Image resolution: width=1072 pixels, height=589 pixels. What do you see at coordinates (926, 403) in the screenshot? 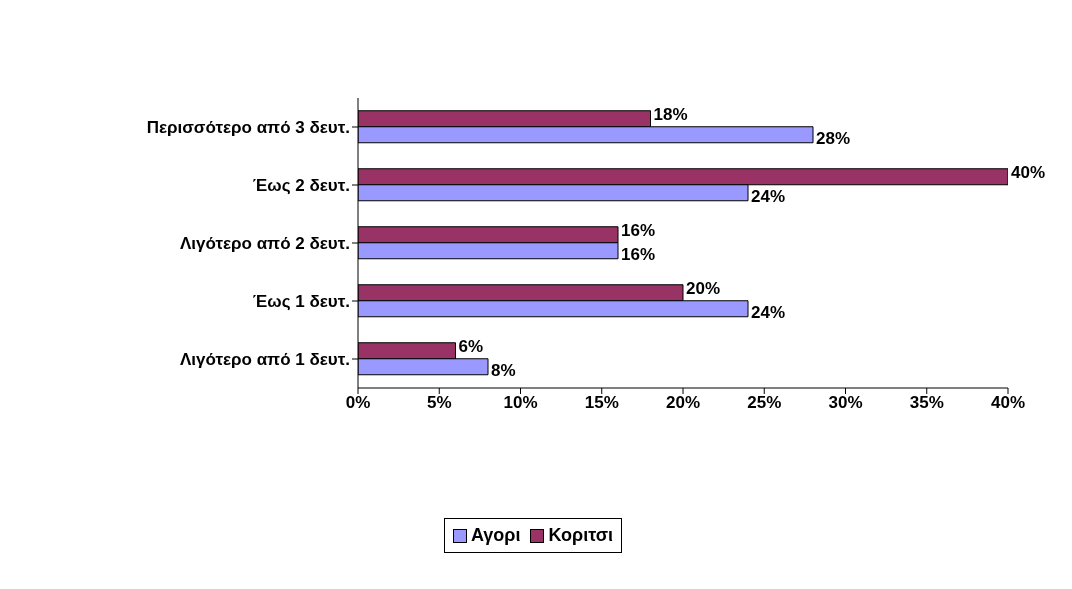
I see `x-tick-label: 35%` at bounding box center [926, 403].